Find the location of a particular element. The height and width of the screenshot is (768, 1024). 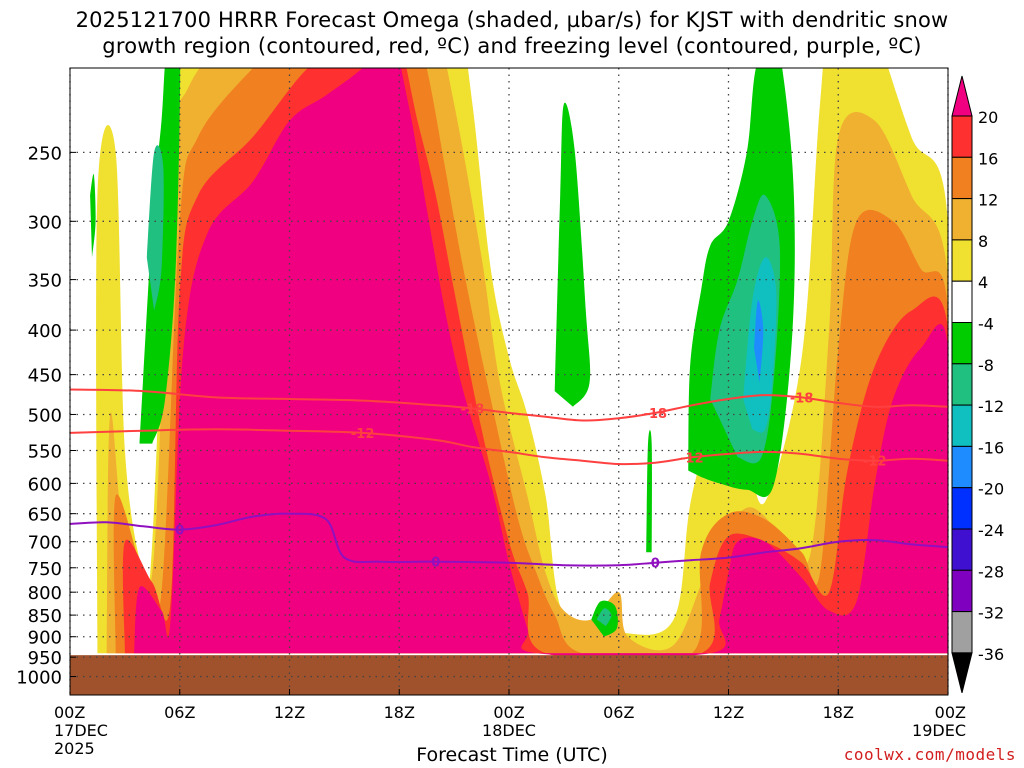

y-tick-label: 1000 is located at coordinates (39, 678).